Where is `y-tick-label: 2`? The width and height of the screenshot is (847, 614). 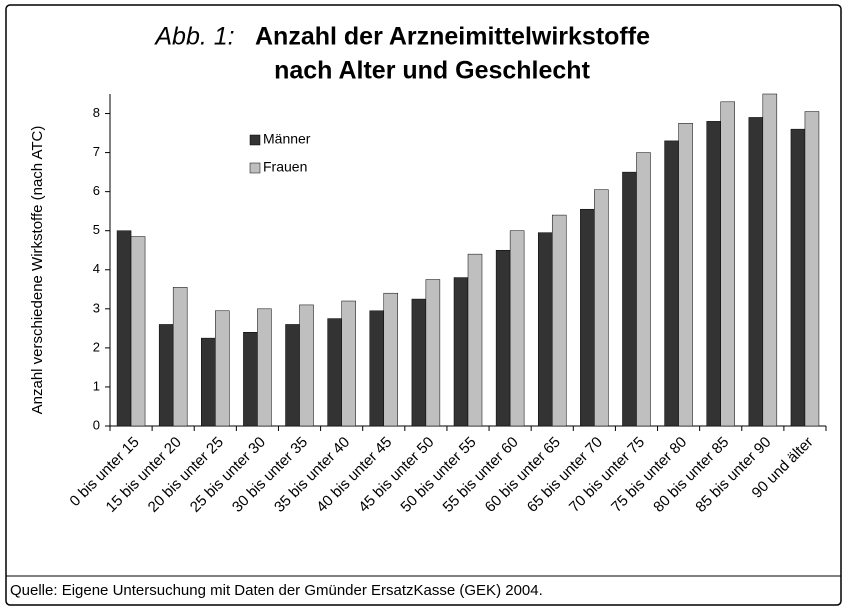 y-tick-label: 2 is located at coordinates (96, 346).